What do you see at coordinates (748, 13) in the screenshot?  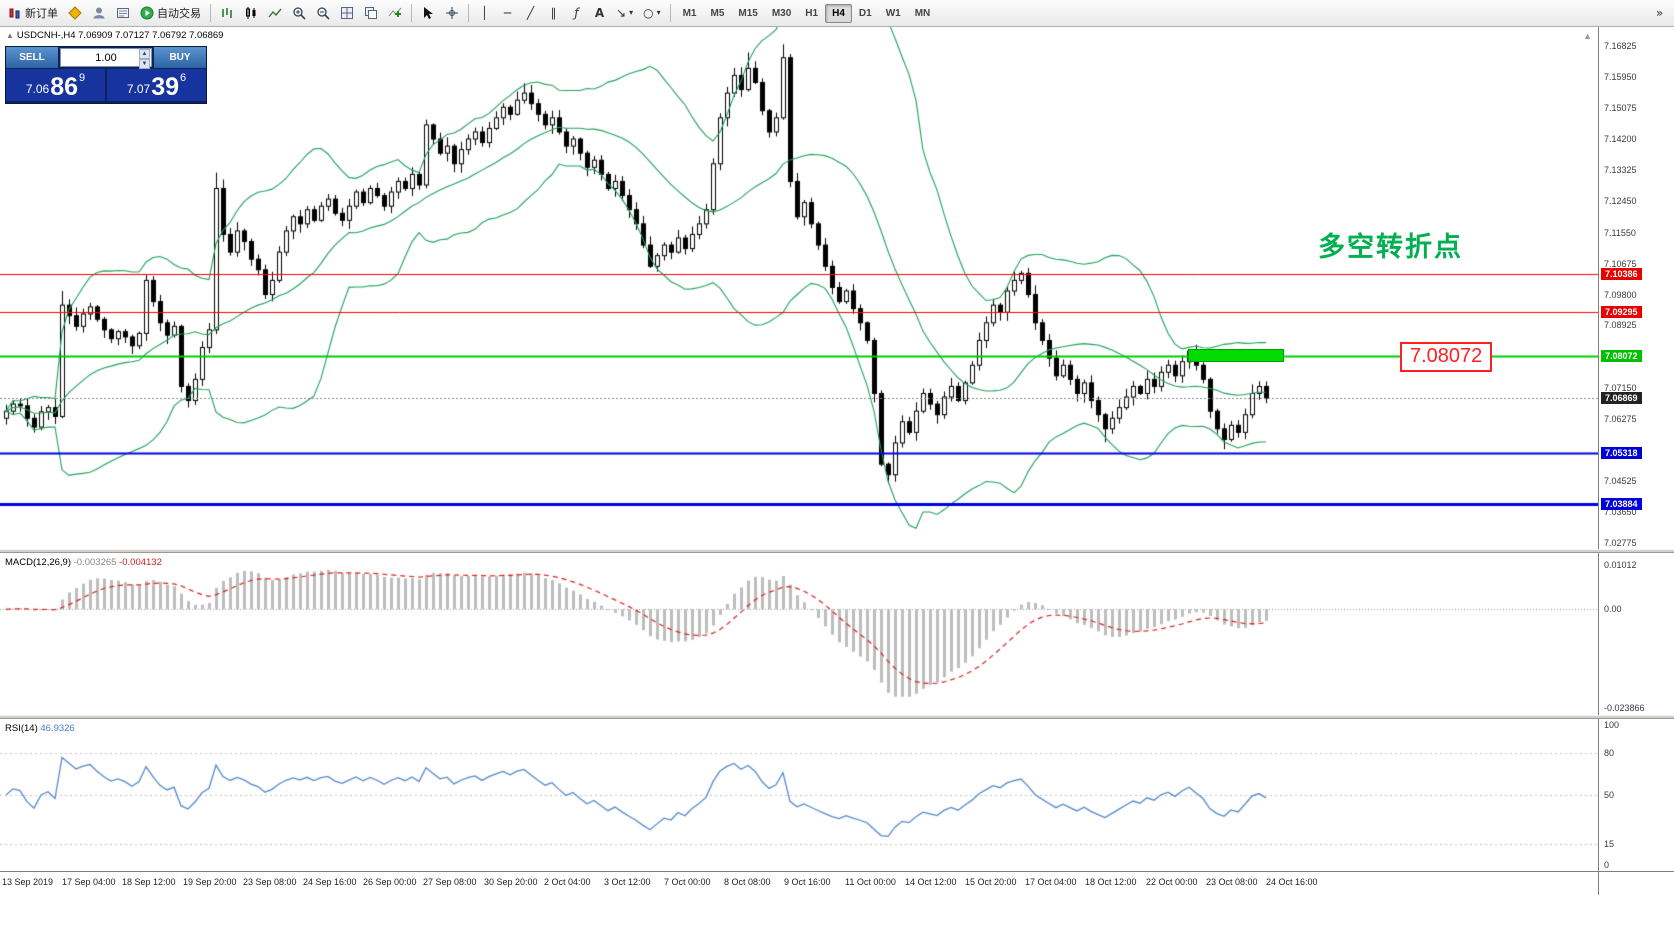 I see `timeframe-m15: M15` at bounding box center [748, 13].